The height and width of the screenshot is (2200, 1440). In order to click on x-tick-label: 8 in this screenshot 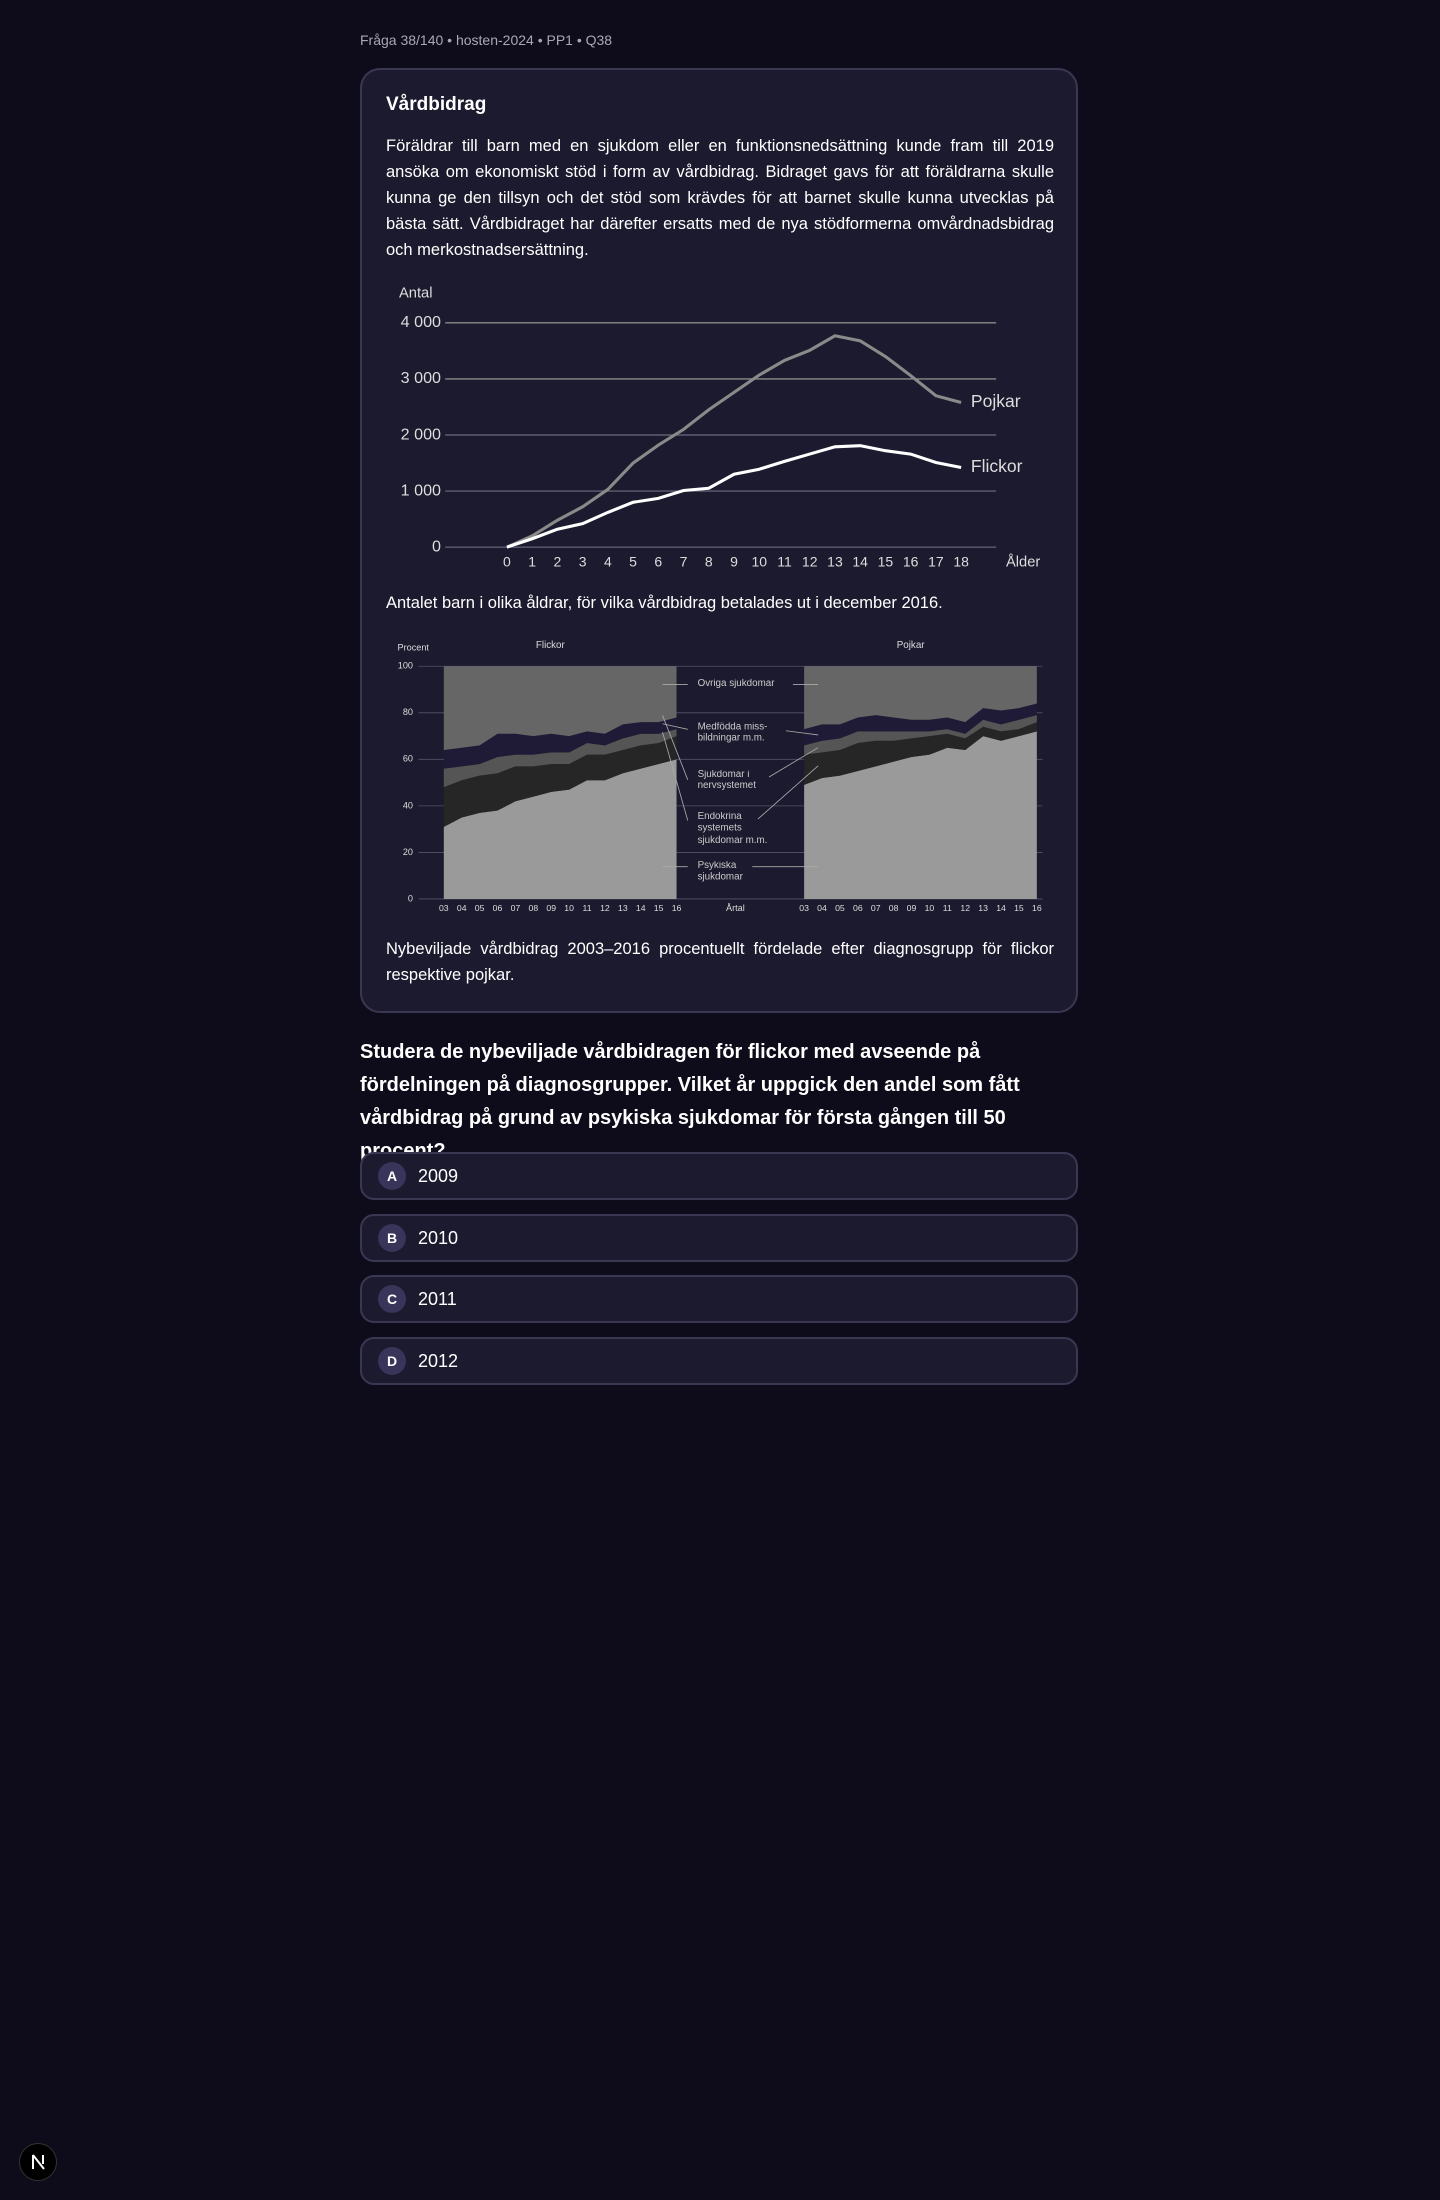, I will do `click(709, 561)`.